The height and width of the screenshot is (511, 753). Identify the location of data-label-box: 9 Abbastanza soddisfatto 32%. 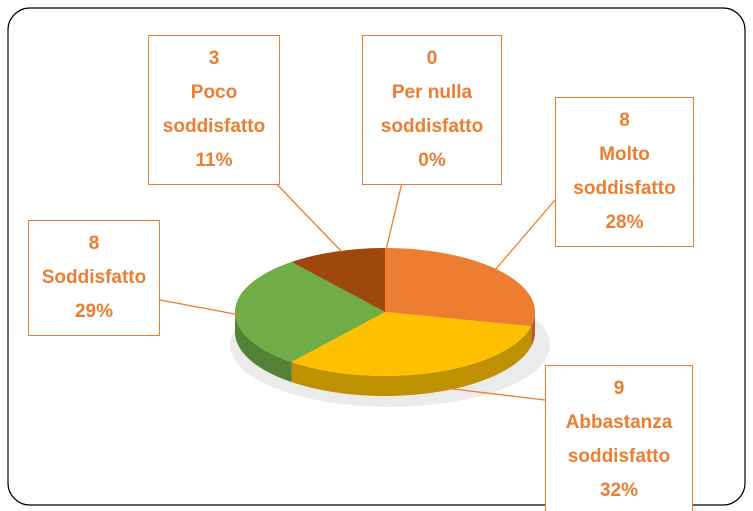
(619, 438).